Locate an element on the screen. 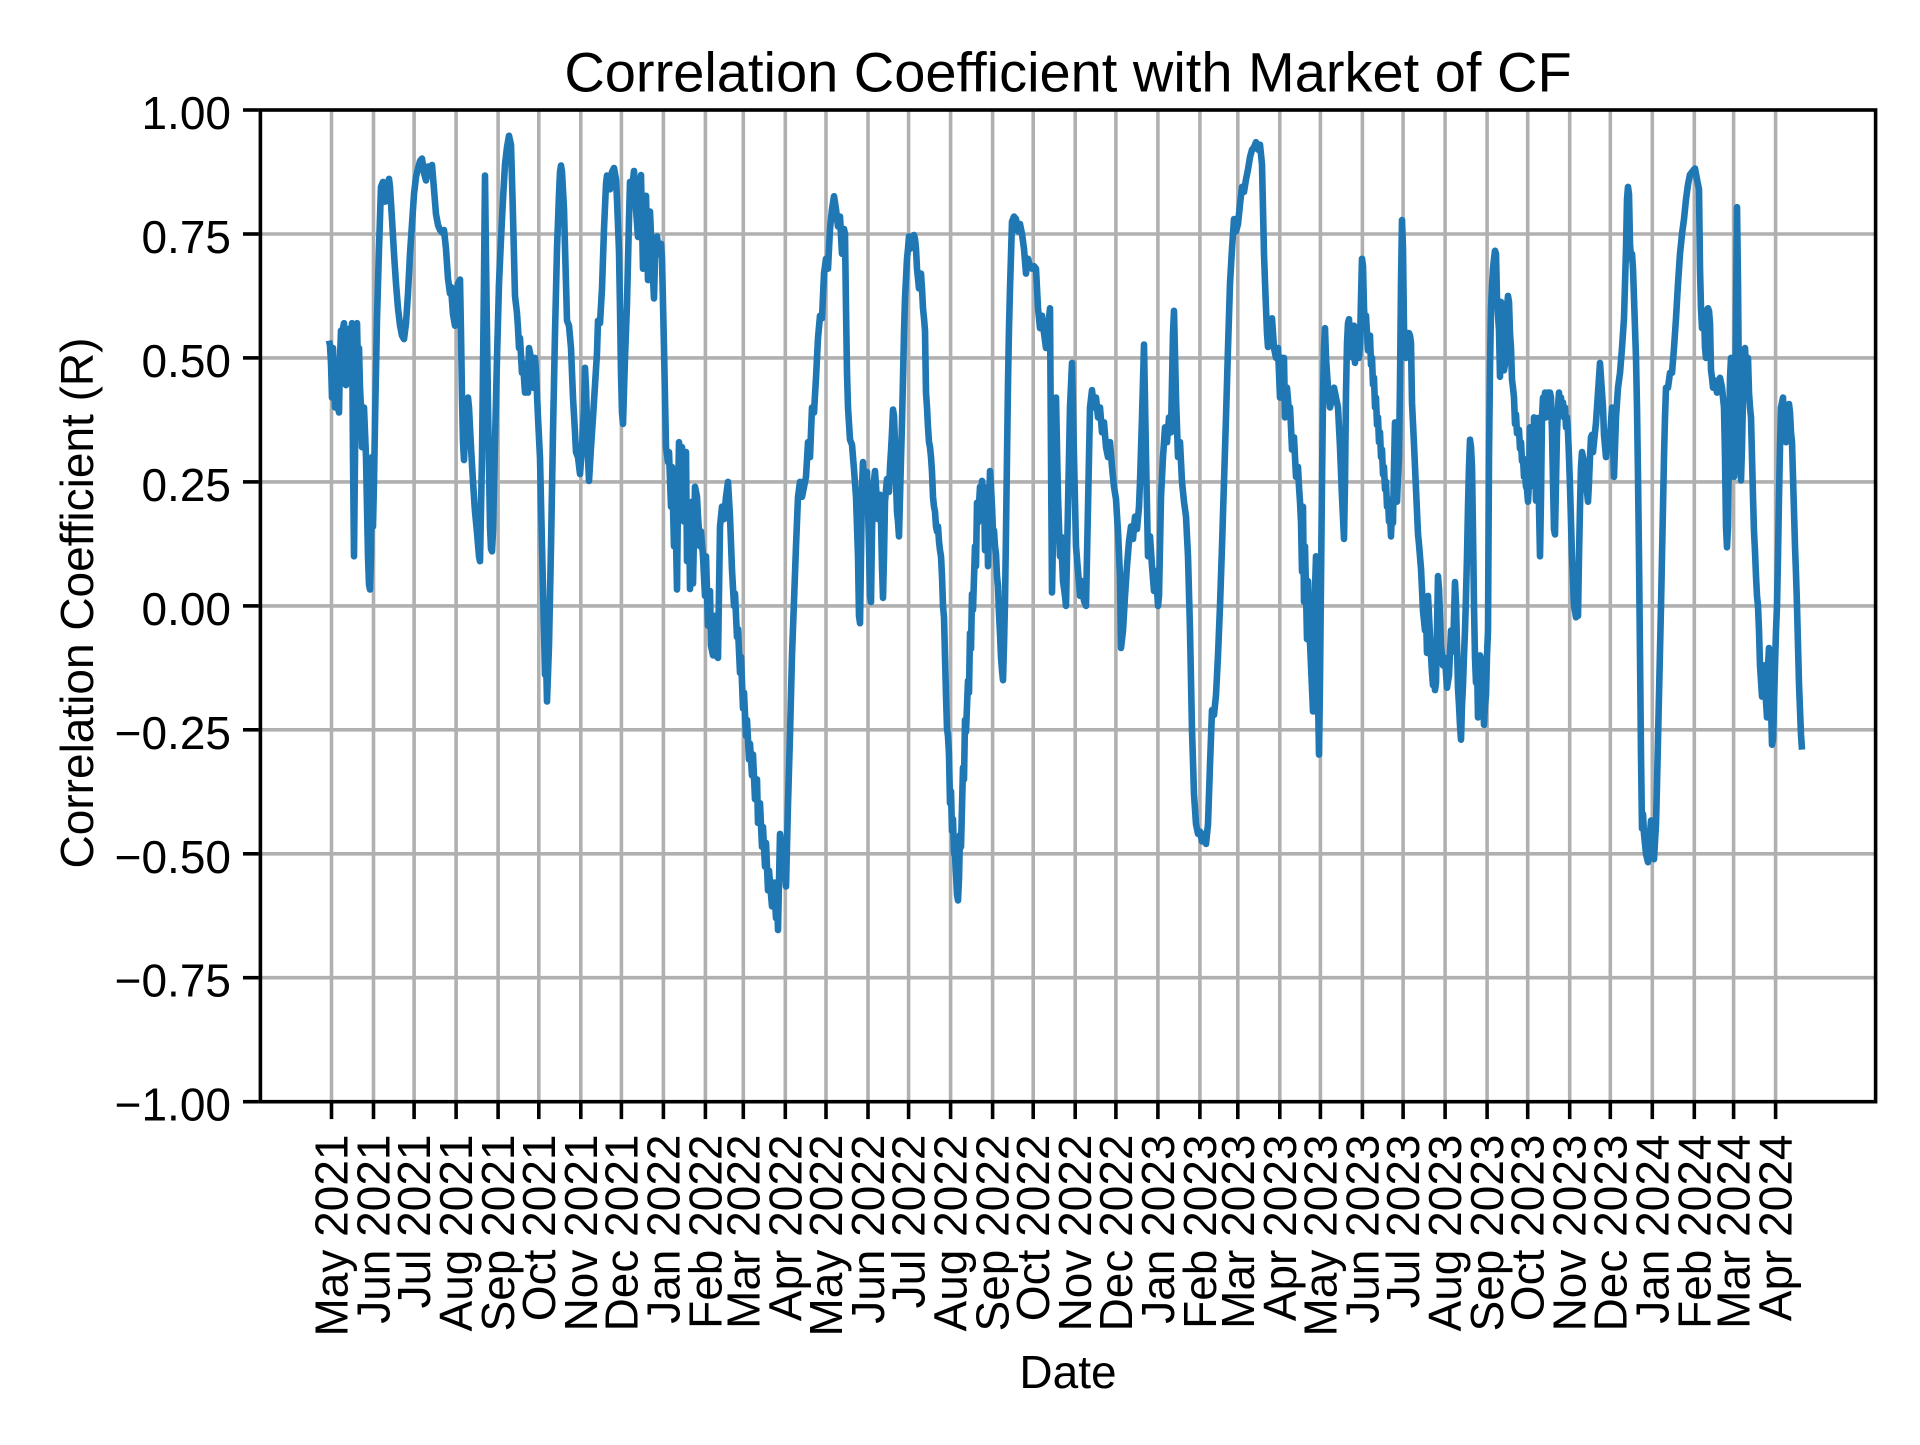 The width and height of the screenshot is (1920, 1445). svg-text: Oct 2023 is located at coordinates (1528, 1228).